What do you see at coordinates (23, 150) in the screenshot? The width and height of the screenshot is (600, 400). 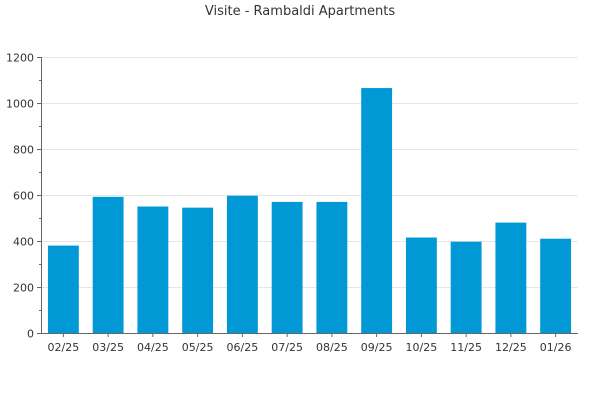 I see `y-tick-label: 800` at bounding box center [23, 150].